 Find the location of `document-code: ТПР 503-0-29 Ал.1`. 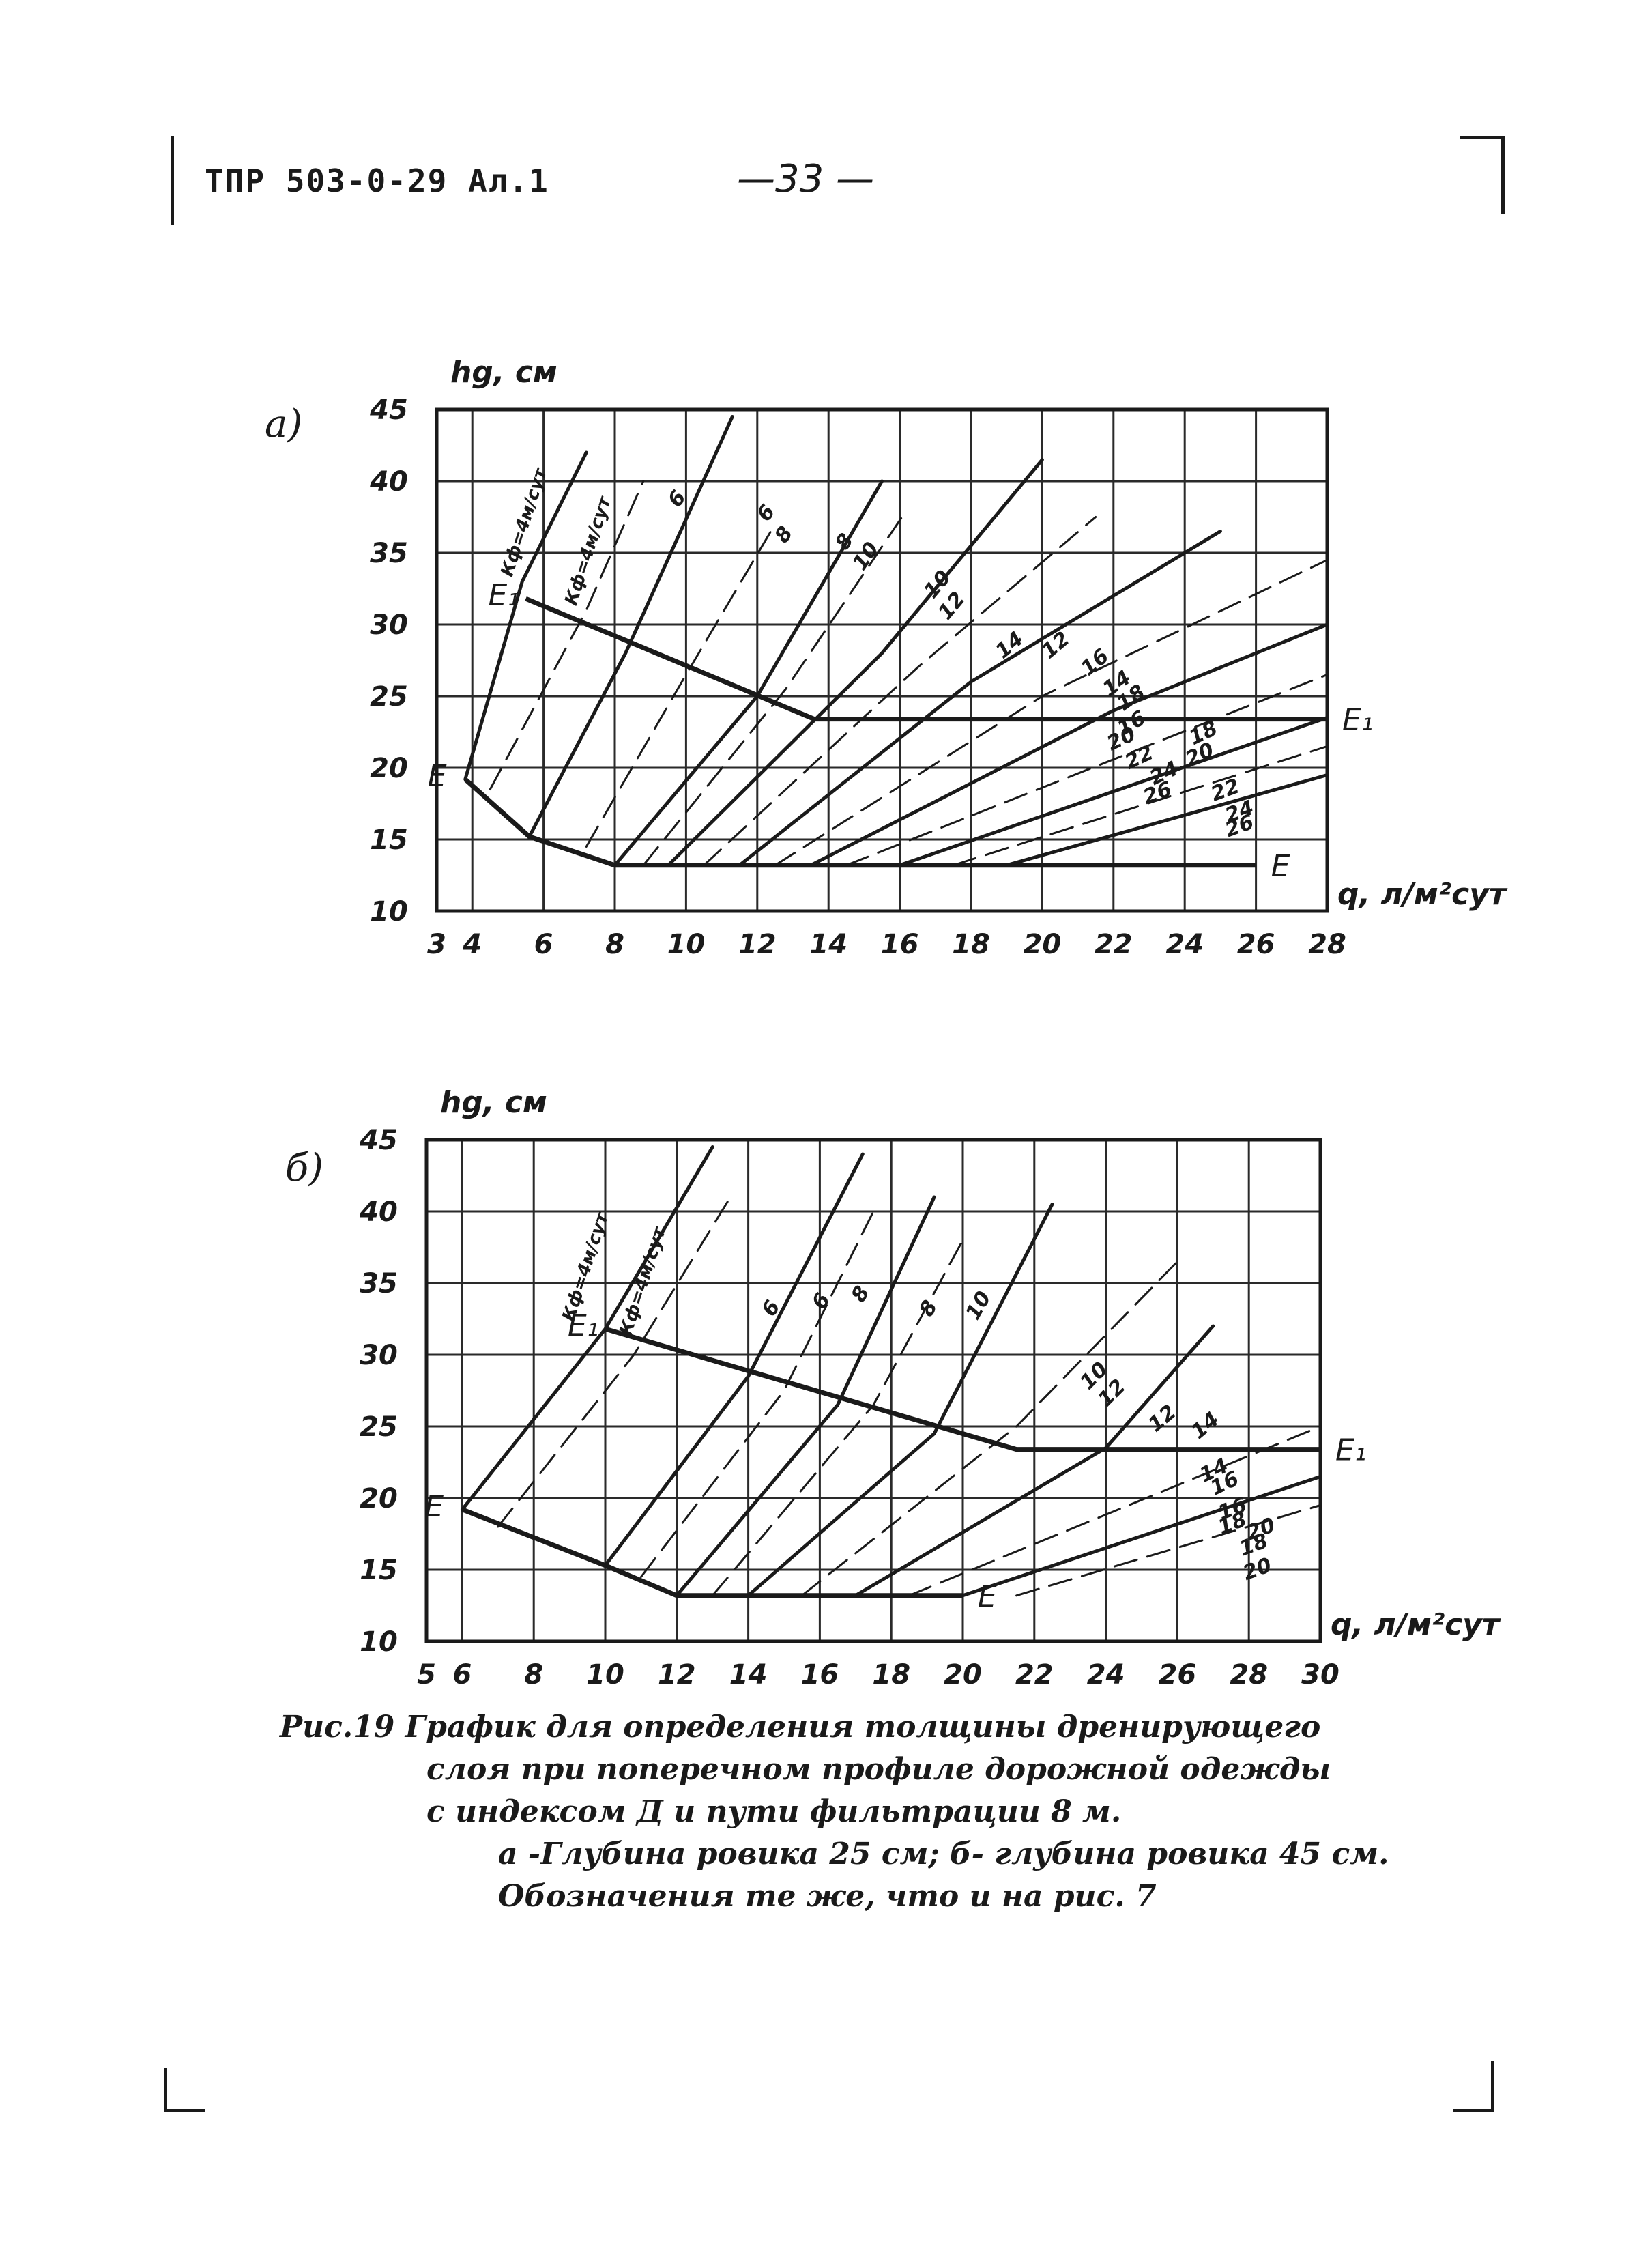

document-code: ТПР 503-0-29 Ал.1 is located at coordinates (377, 181).